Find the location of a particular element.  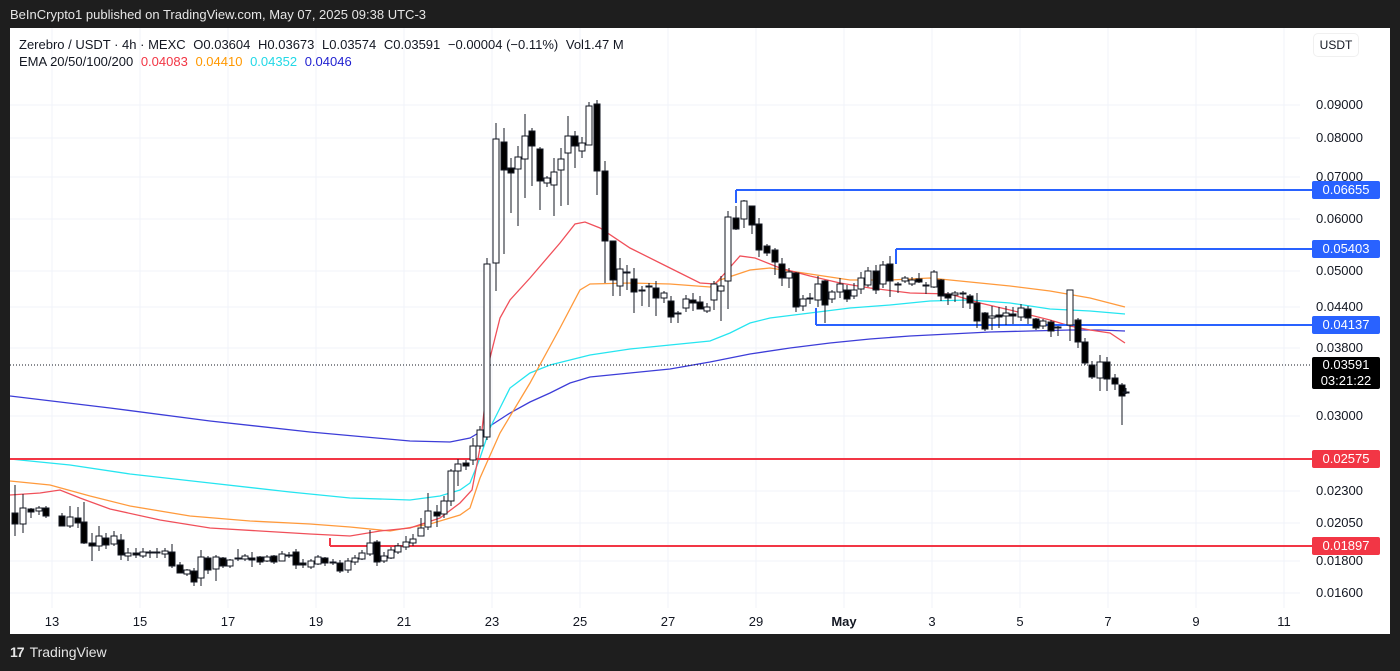

x-tick: 23 is located at coordinates (492, 621).